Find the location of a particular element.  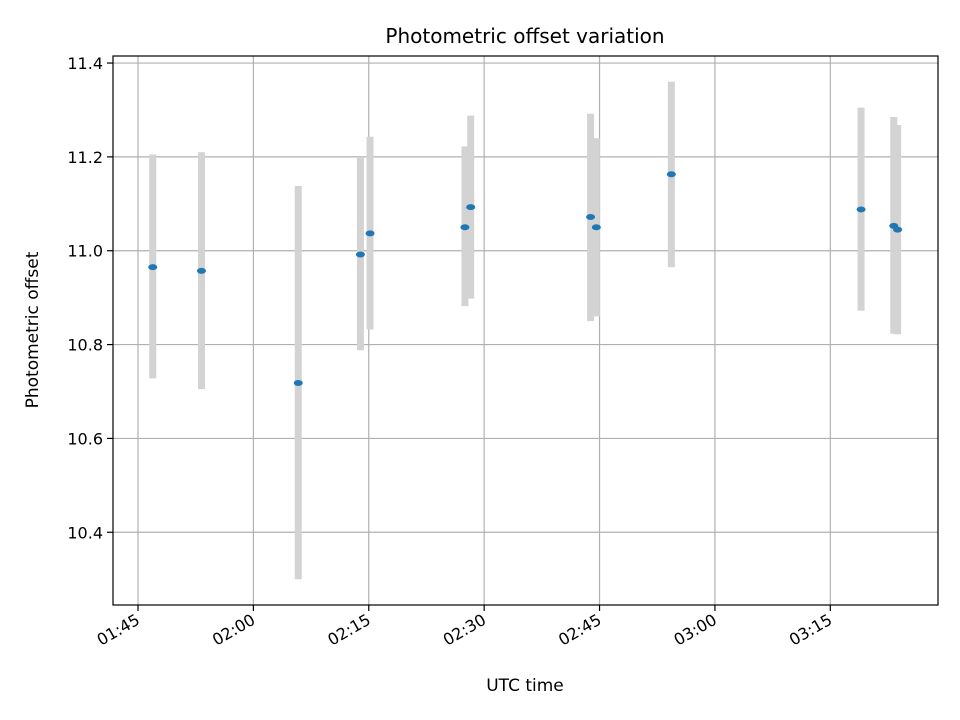

y-tick-label: 11.2 is located at coordinates (85, 157).